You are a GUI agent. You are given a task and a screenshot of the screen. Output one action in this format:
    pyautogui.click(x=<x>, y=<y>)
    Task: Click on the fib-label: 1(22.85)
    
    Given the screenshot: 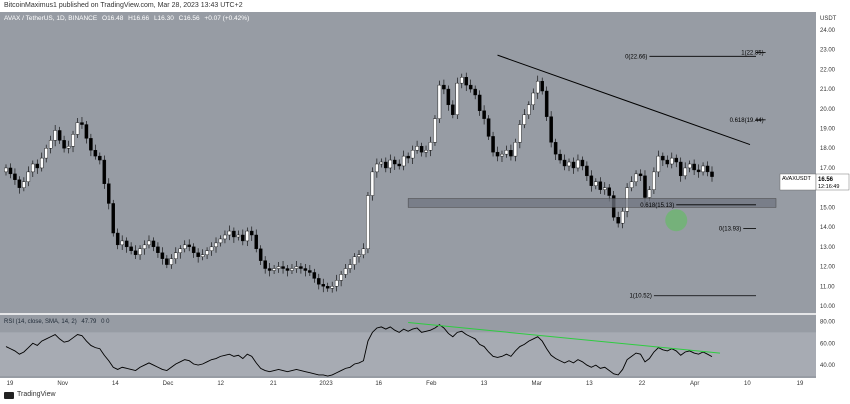 What is the action you would take?
    pyautogui.click(x=752, y=54)
    